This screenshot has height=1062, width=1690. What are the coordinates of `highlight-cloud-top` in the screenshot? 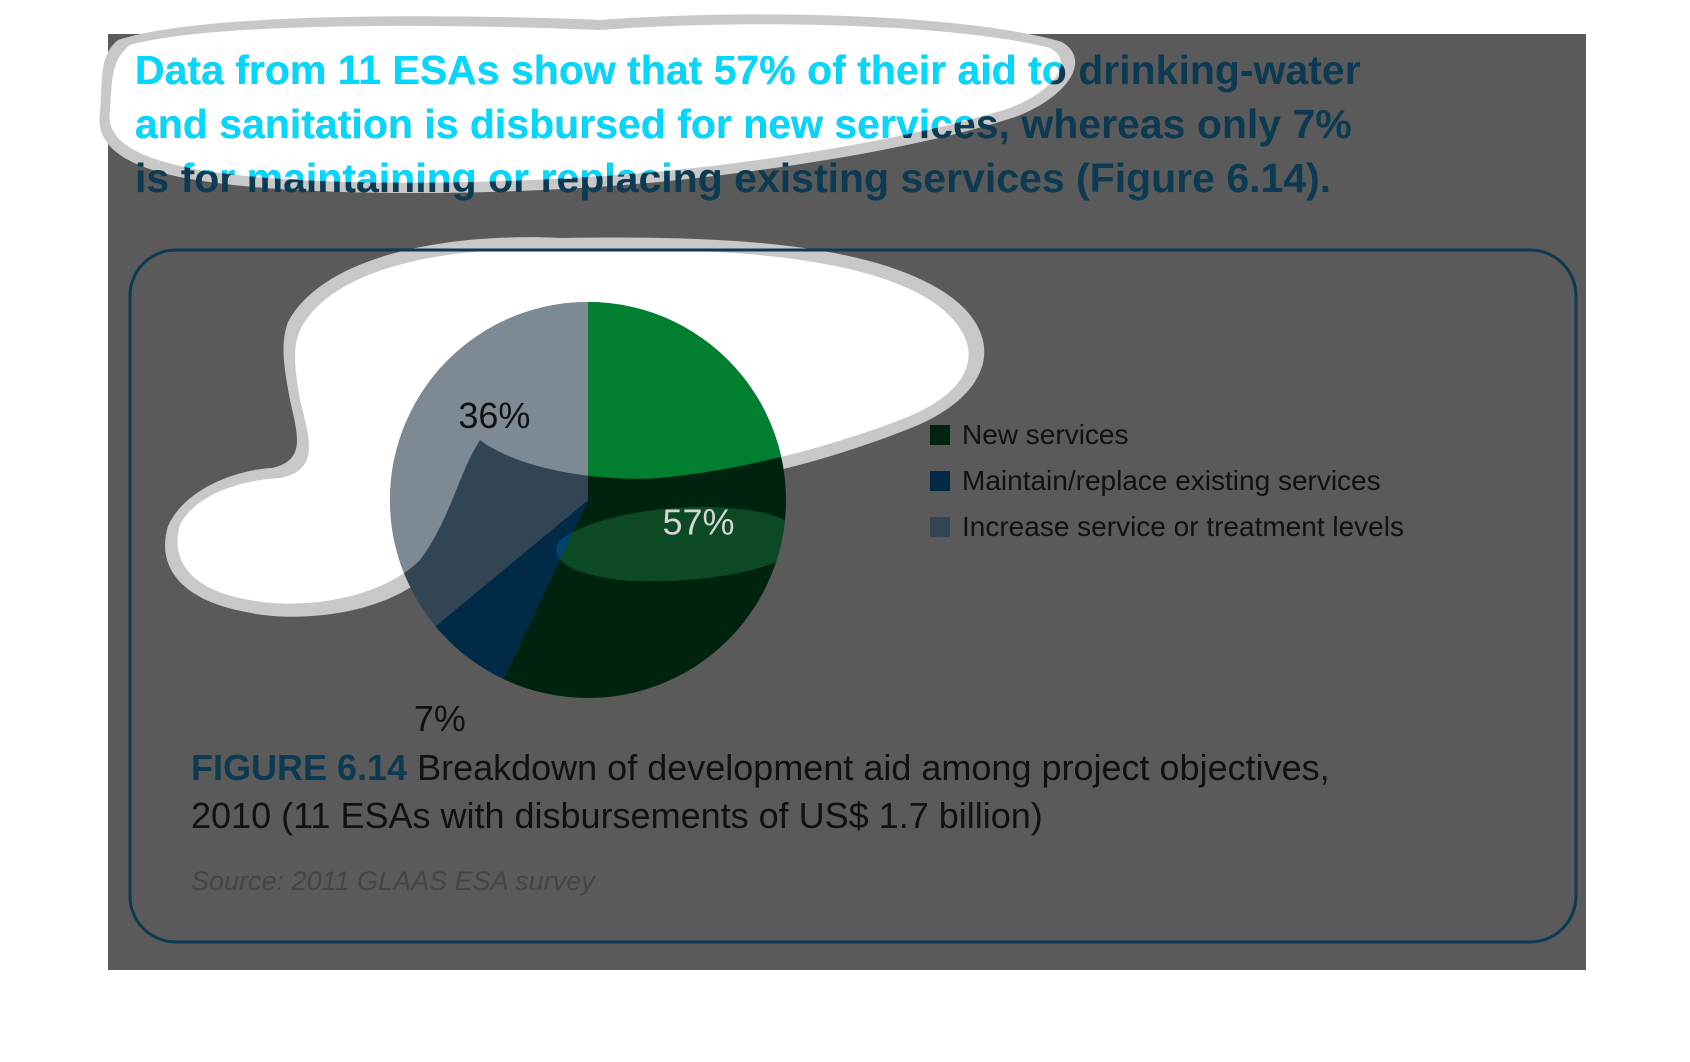 It's located at (585, 103).